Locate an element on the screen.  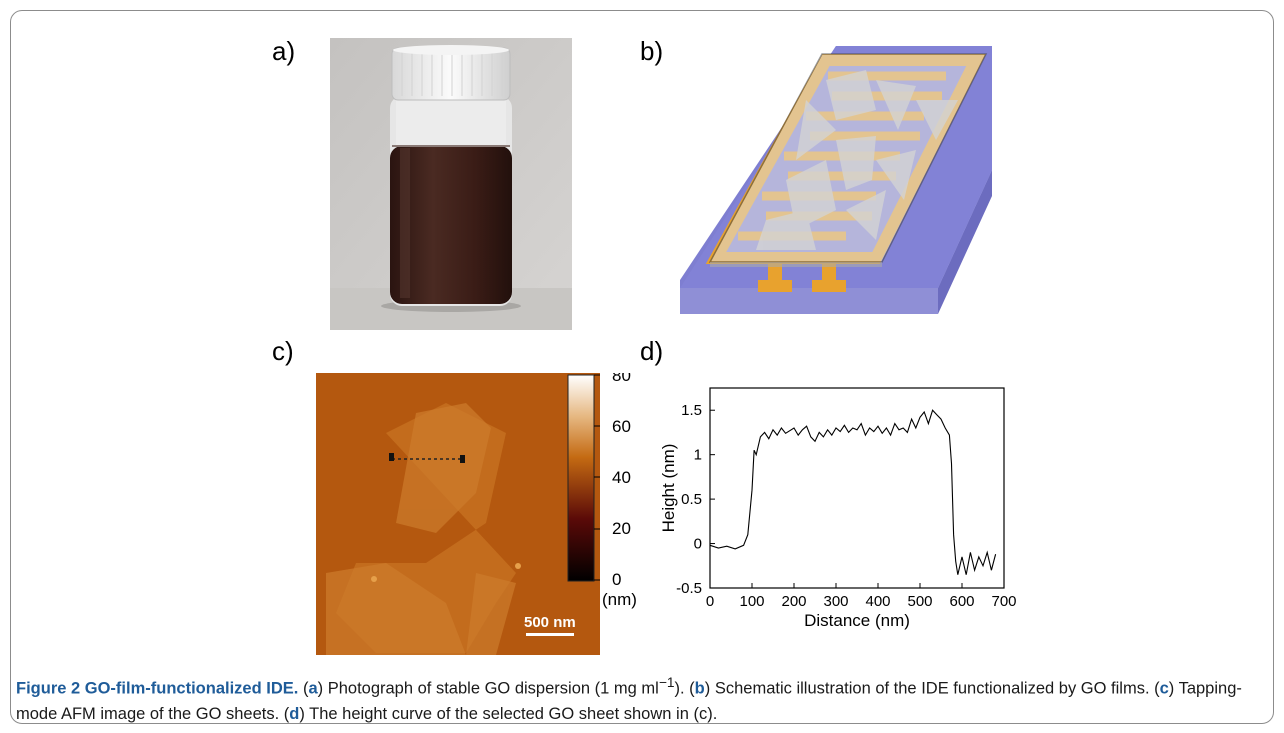
panel-a-label: a) is located at coordinates (284, 51).